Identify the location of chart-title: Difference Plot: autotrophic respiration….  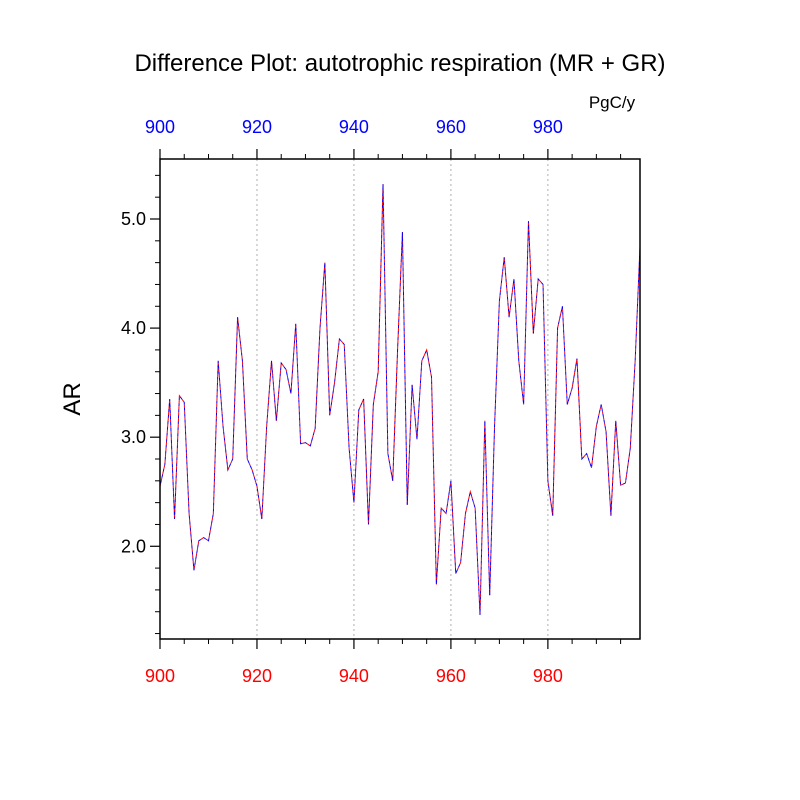
(399, 63).